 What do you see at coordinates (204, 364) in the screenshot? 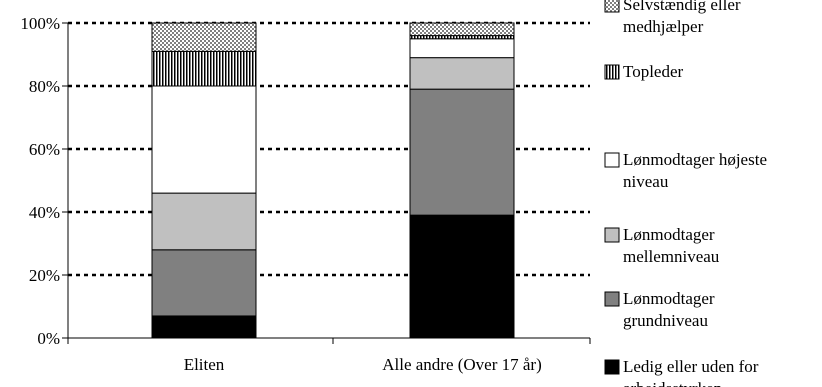
I see `x-tick-label: Eliten` at bounding box center [204, 364].